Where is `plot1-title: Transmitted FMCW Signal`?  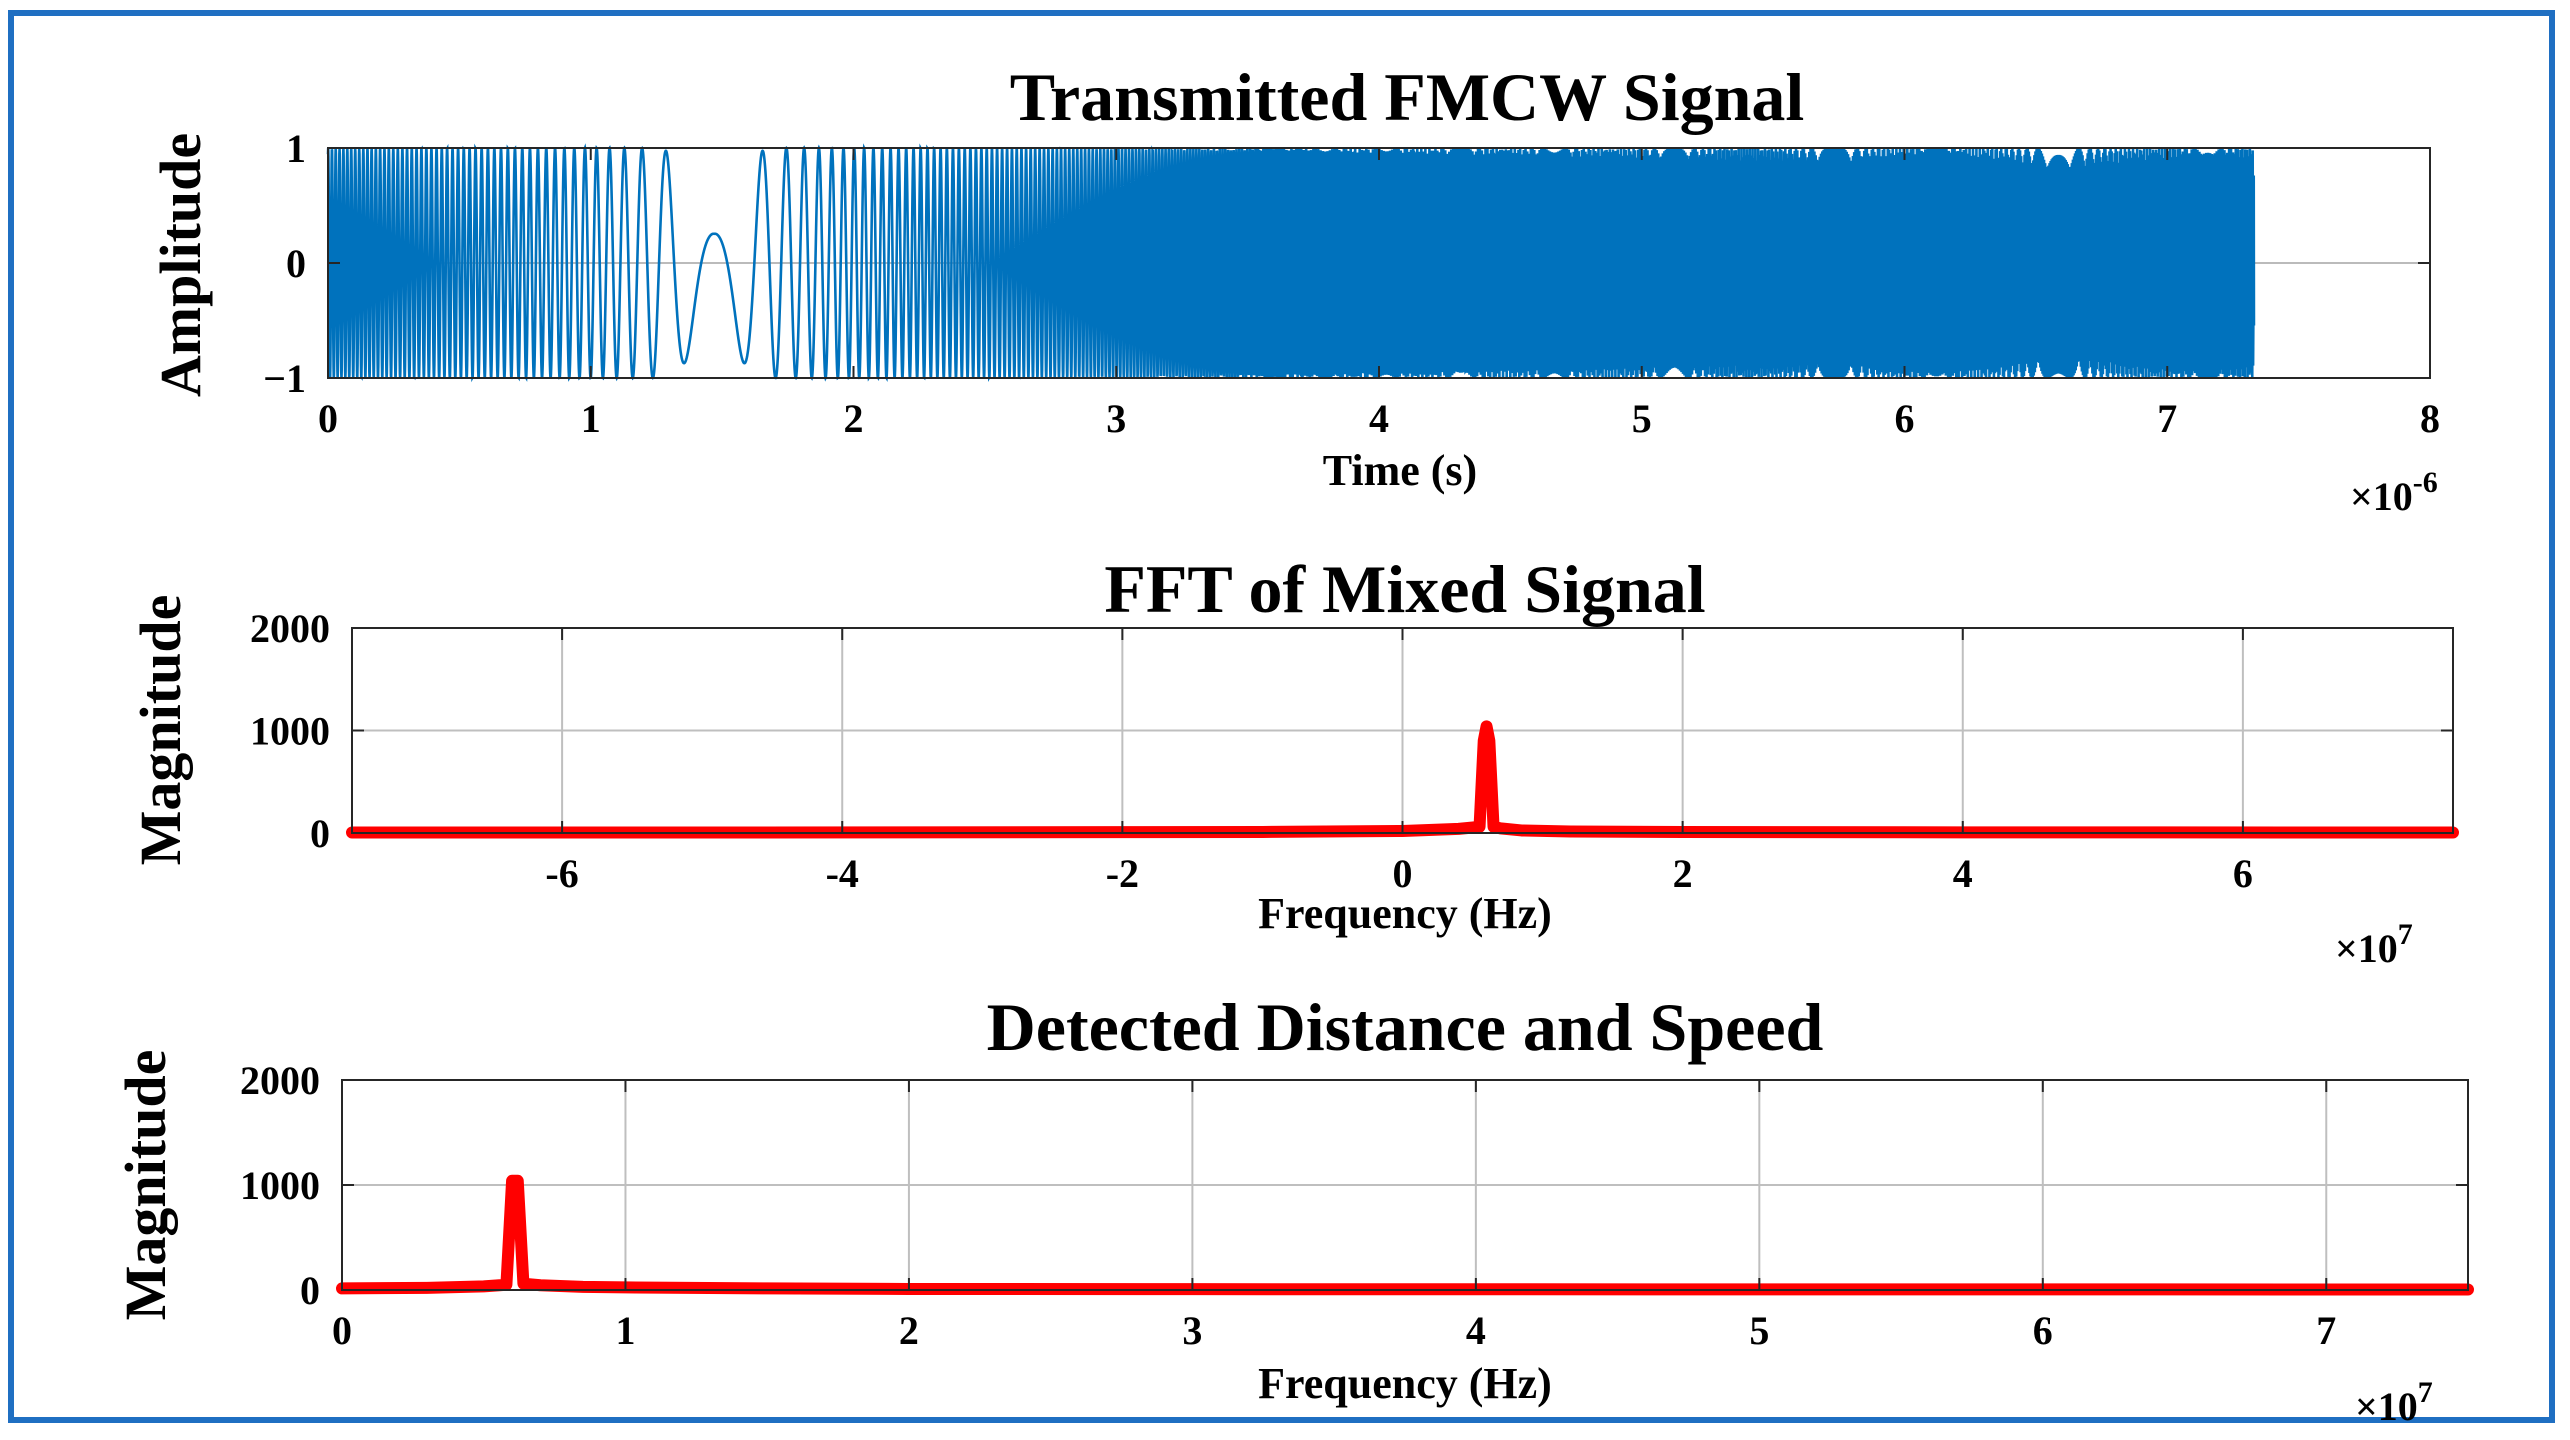
plot1-title: Transmitted FMCW Signal is located at coordinates (1407, 97).